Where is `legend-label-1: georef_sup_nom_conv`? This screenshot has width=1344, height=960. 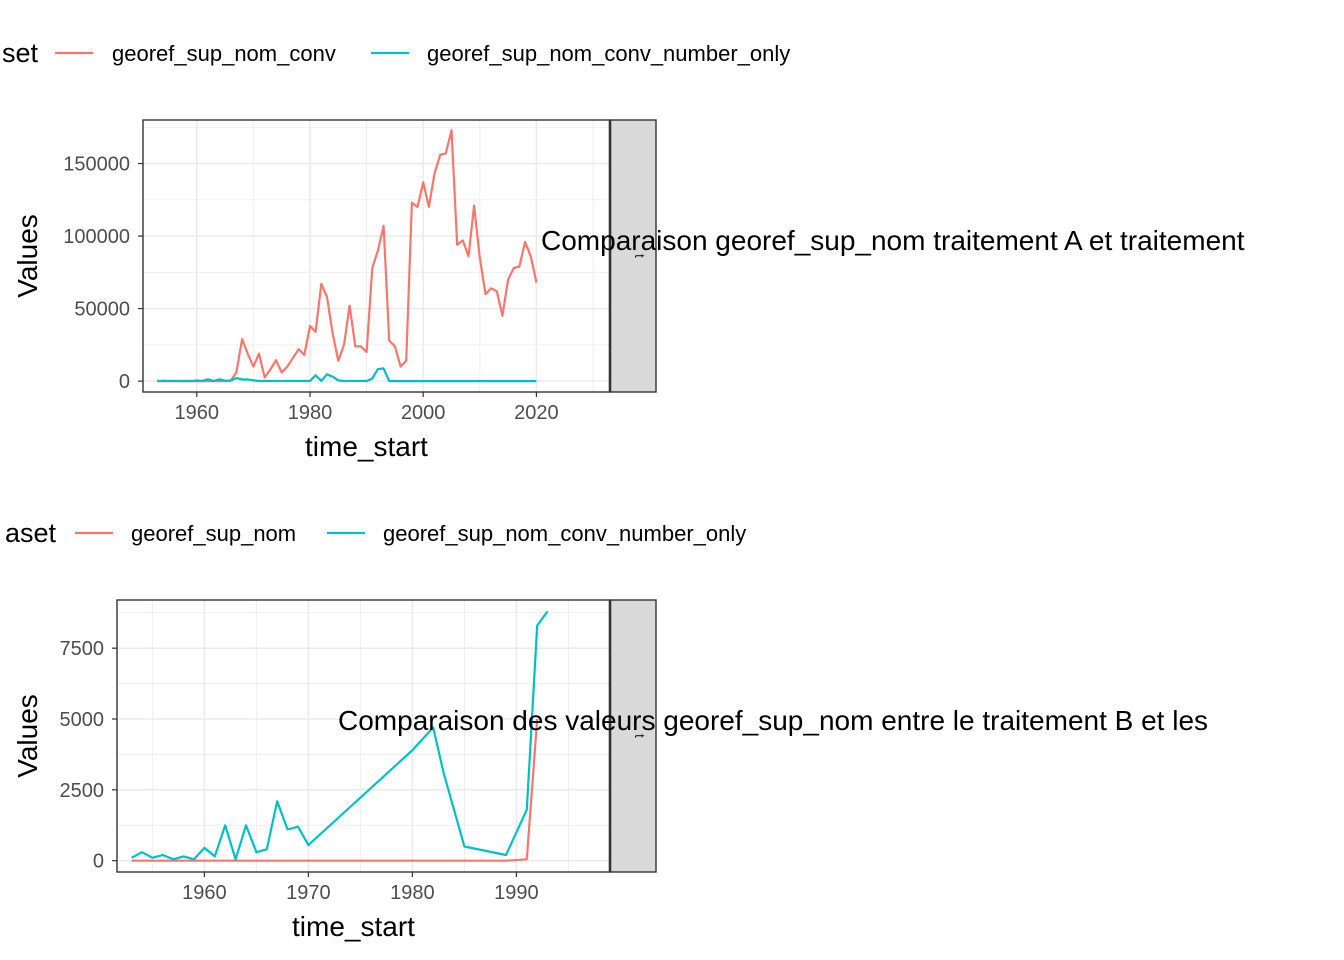
legend-label-1: georef_sup_nom_conv is located at coordinates (224, 53).